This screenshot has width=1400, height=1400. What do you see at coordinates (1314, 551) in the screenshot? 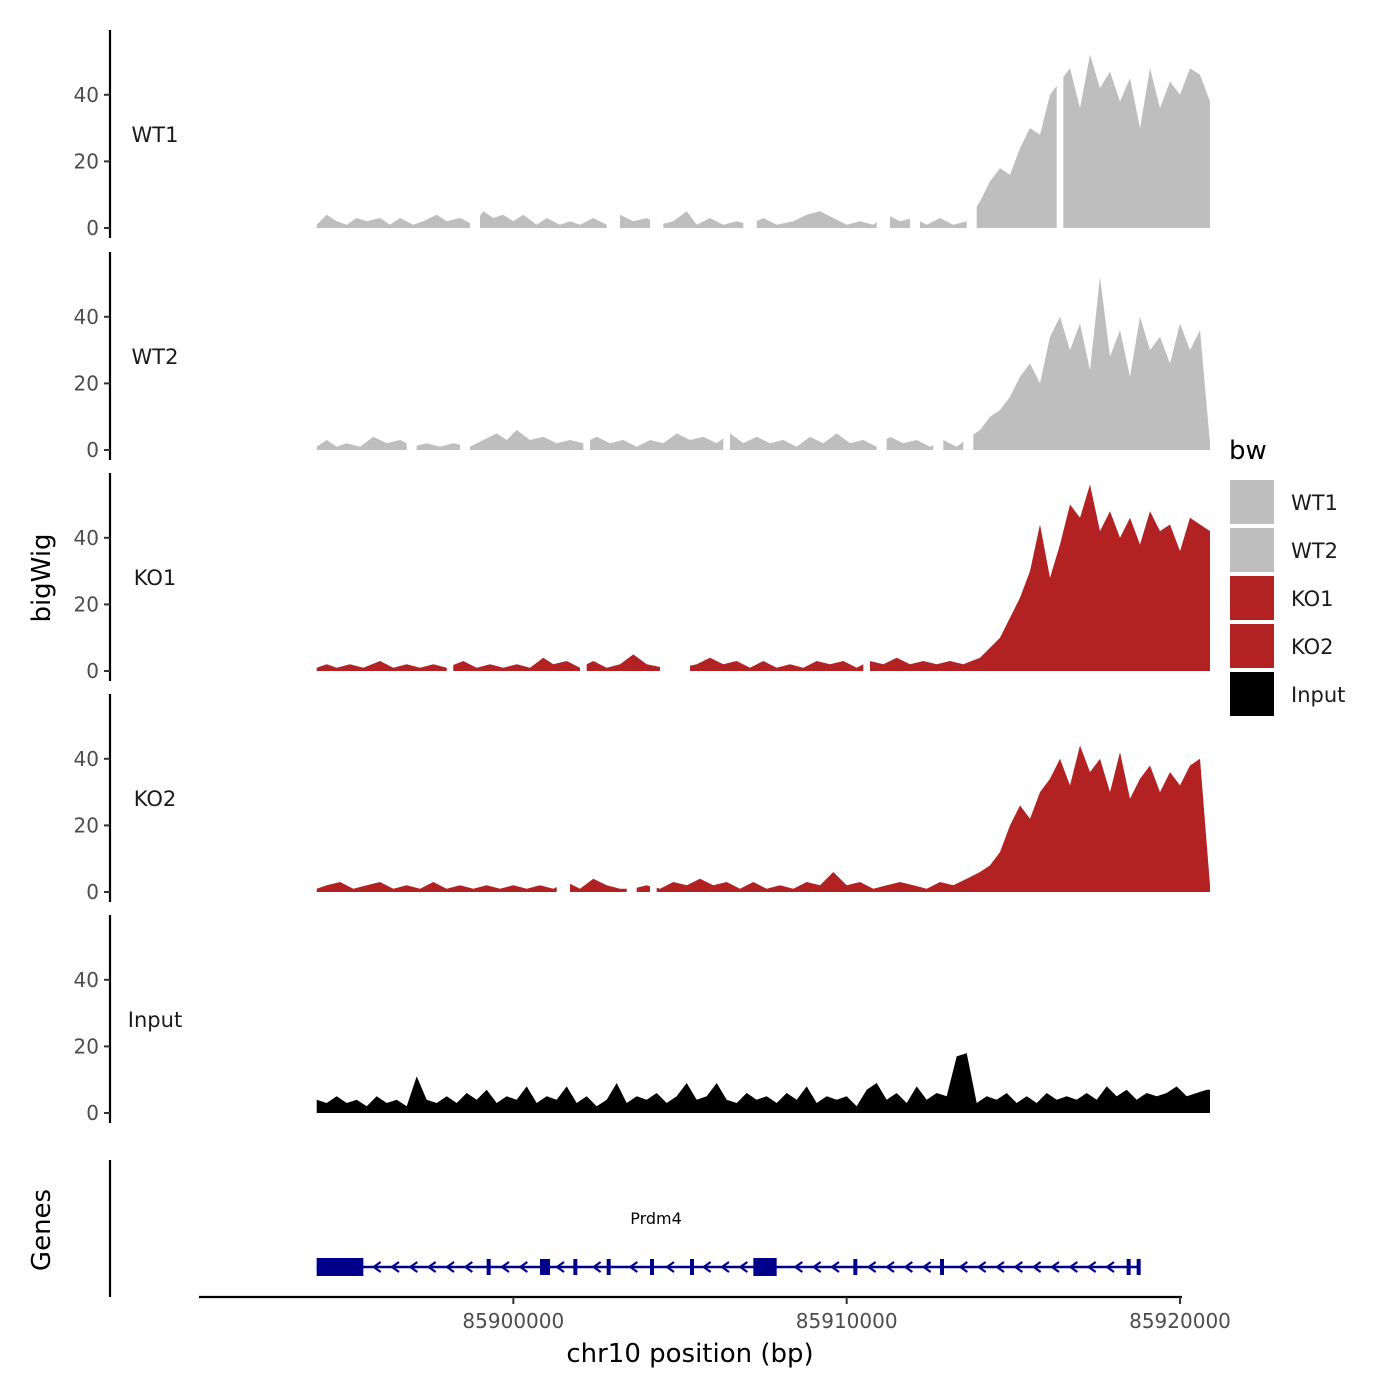
I see `legend-label-wt2: WT2` at bounding box center [1314, 551].